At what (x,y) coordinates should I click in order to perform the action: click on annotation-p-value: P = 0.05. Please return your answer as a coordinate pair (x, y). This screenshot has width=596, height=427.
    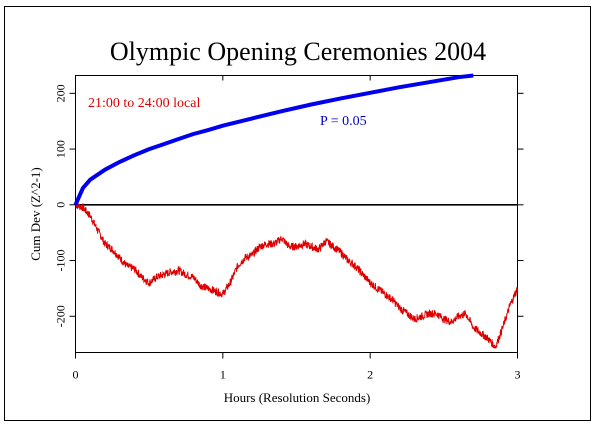
    Looking at the image, I should click on (343, 121).